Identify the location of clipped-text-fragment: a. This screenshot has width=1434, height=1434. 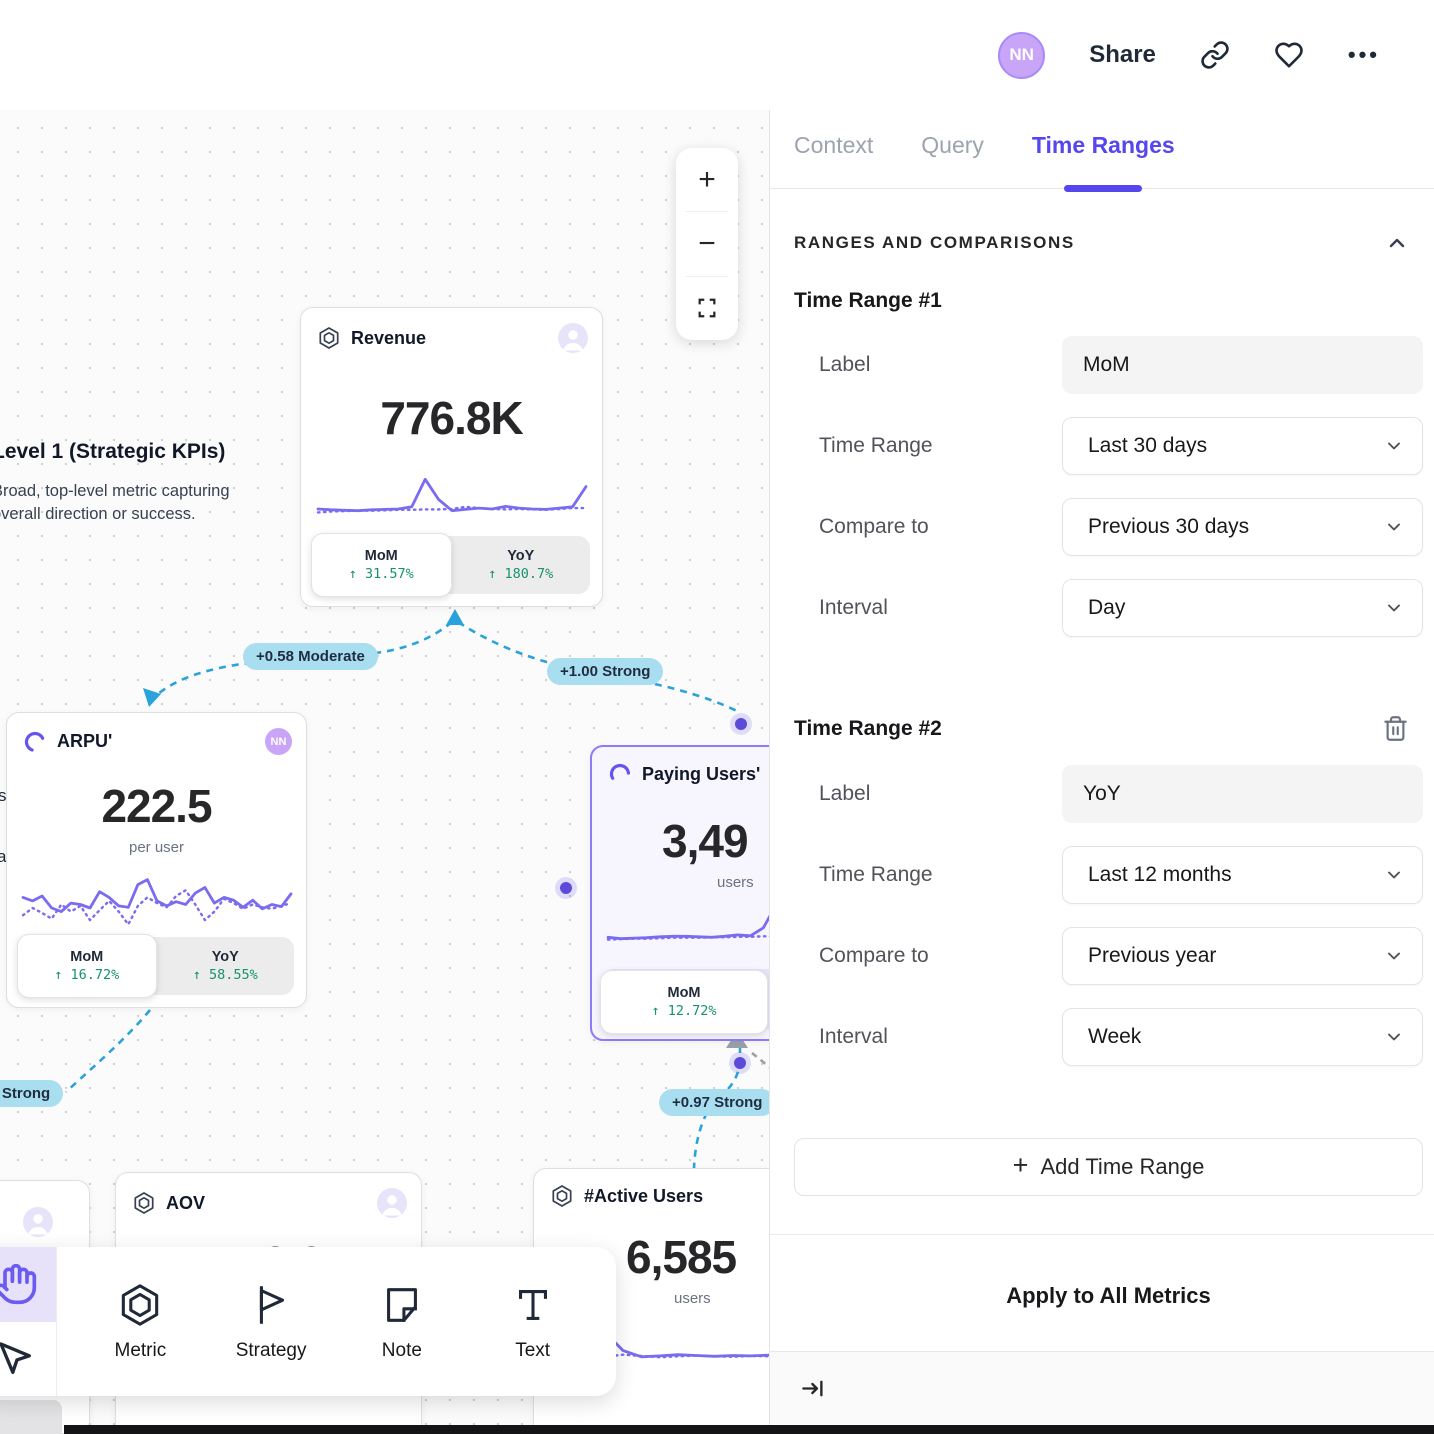
(3, 856).